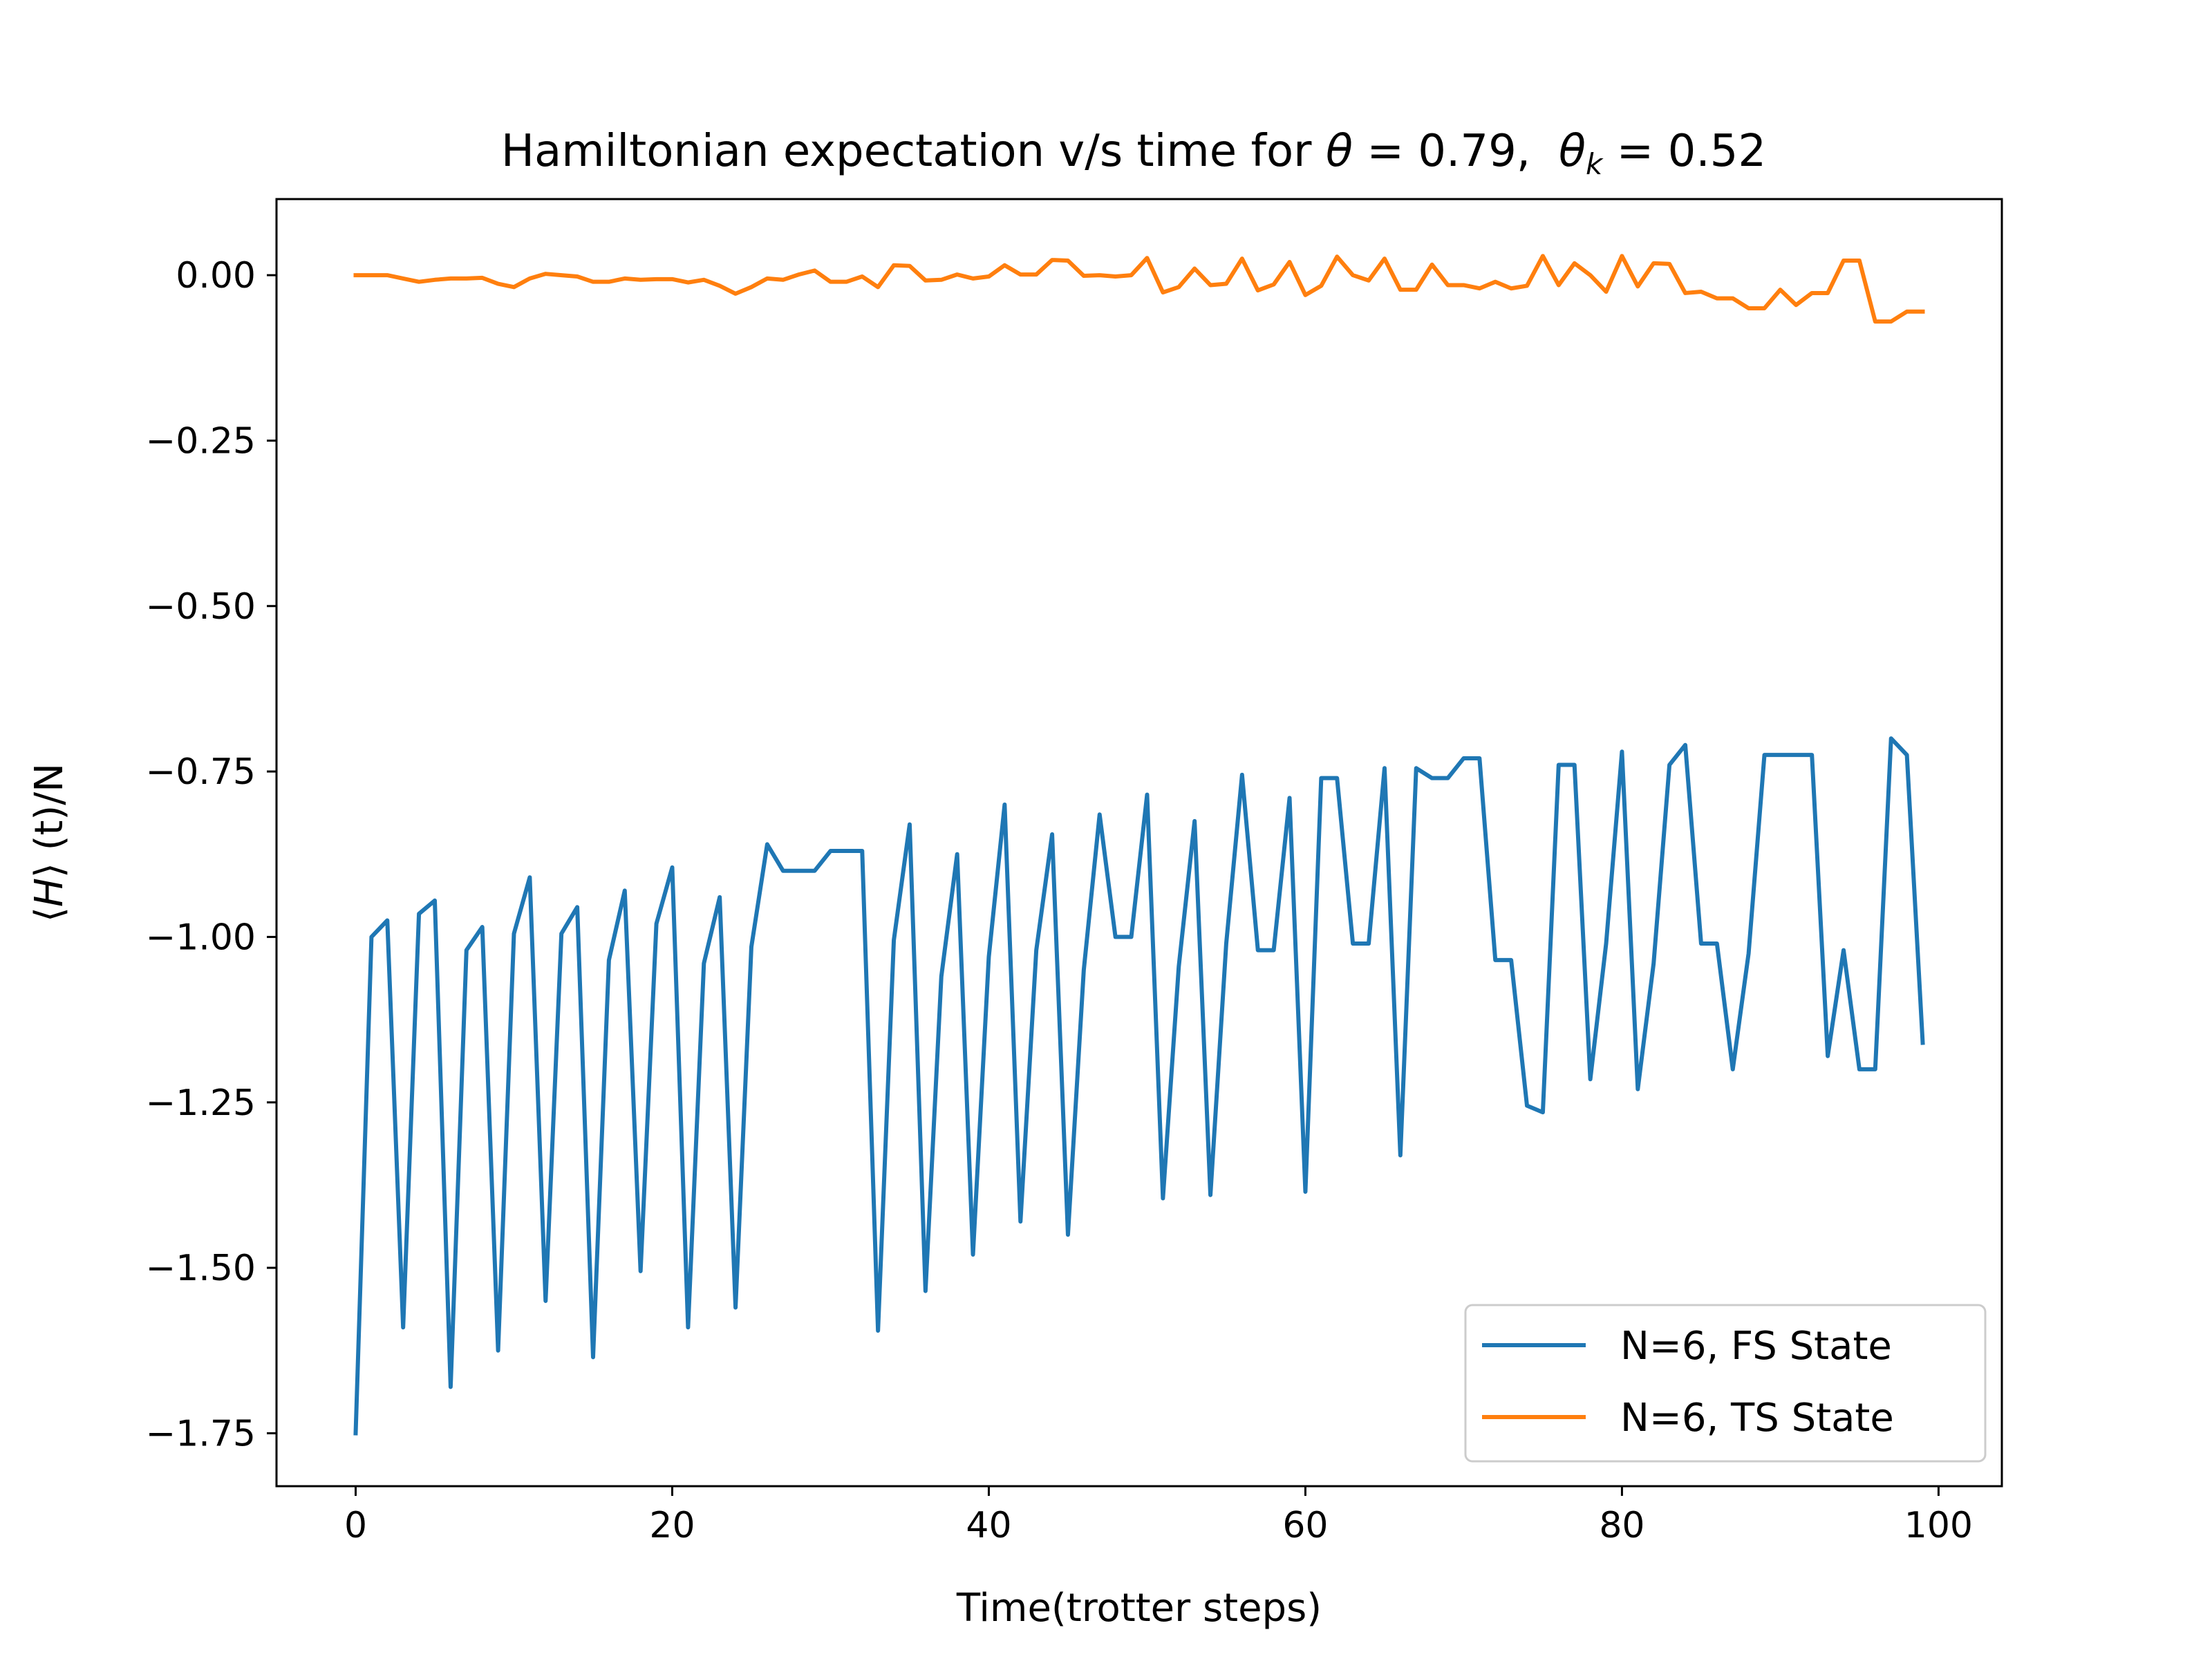 This screenshot has width=2212, height=1659. I want to click on x-tick-label: 60, so click(1305, 1525).